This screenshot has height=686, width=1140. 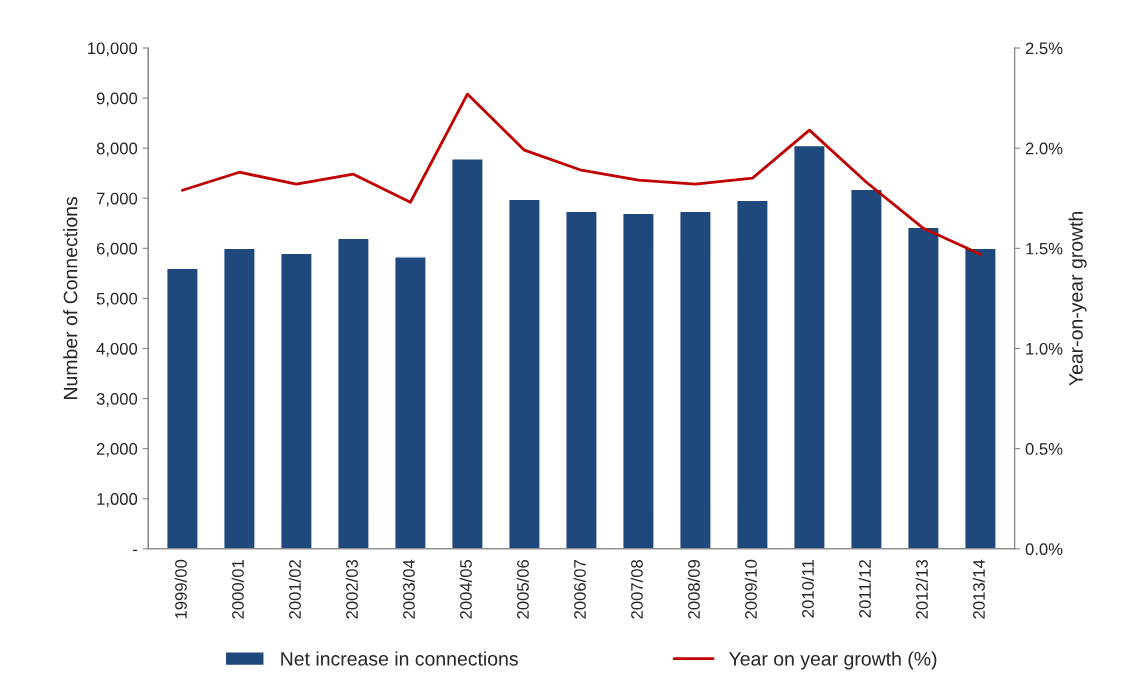 I want to click on legend-label: Net increase in connections, so click(x=399, y=658).